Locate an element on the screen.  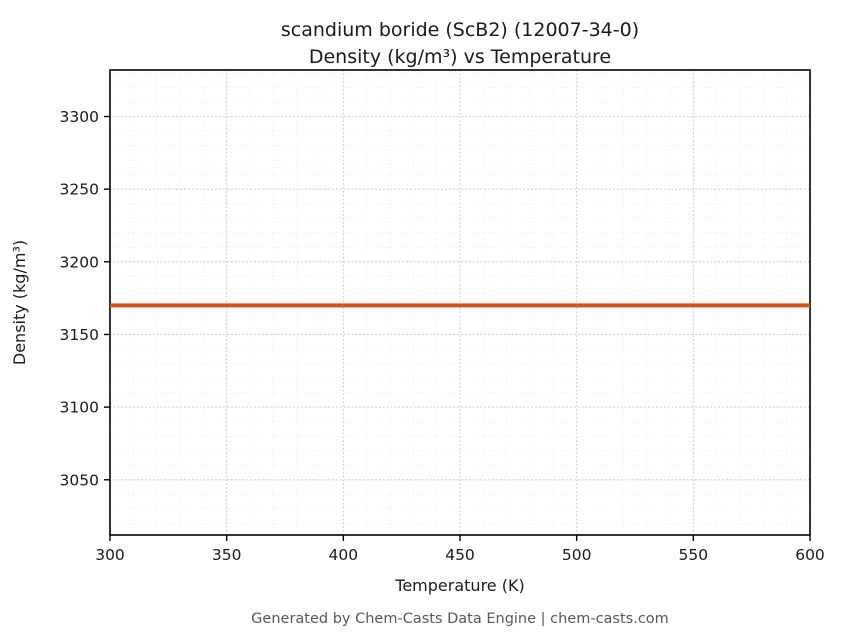
x-tick-label: 400 is located at coordinates (344, 555).